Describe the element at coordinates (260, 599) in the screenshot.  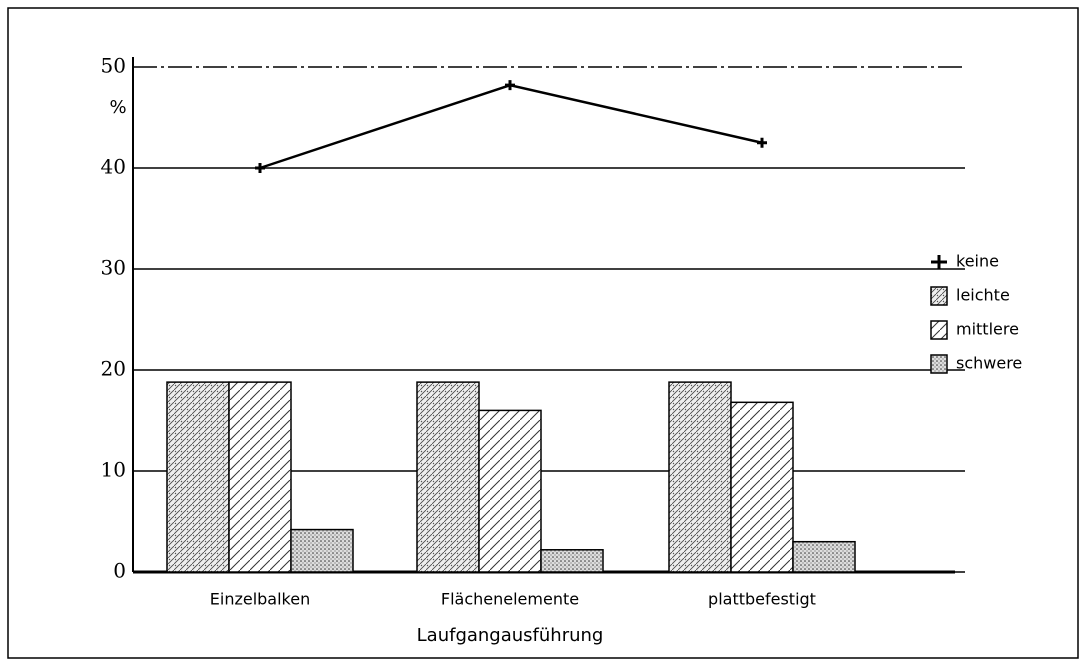
I see `x-tick-label: Einzelbalken` at that location.